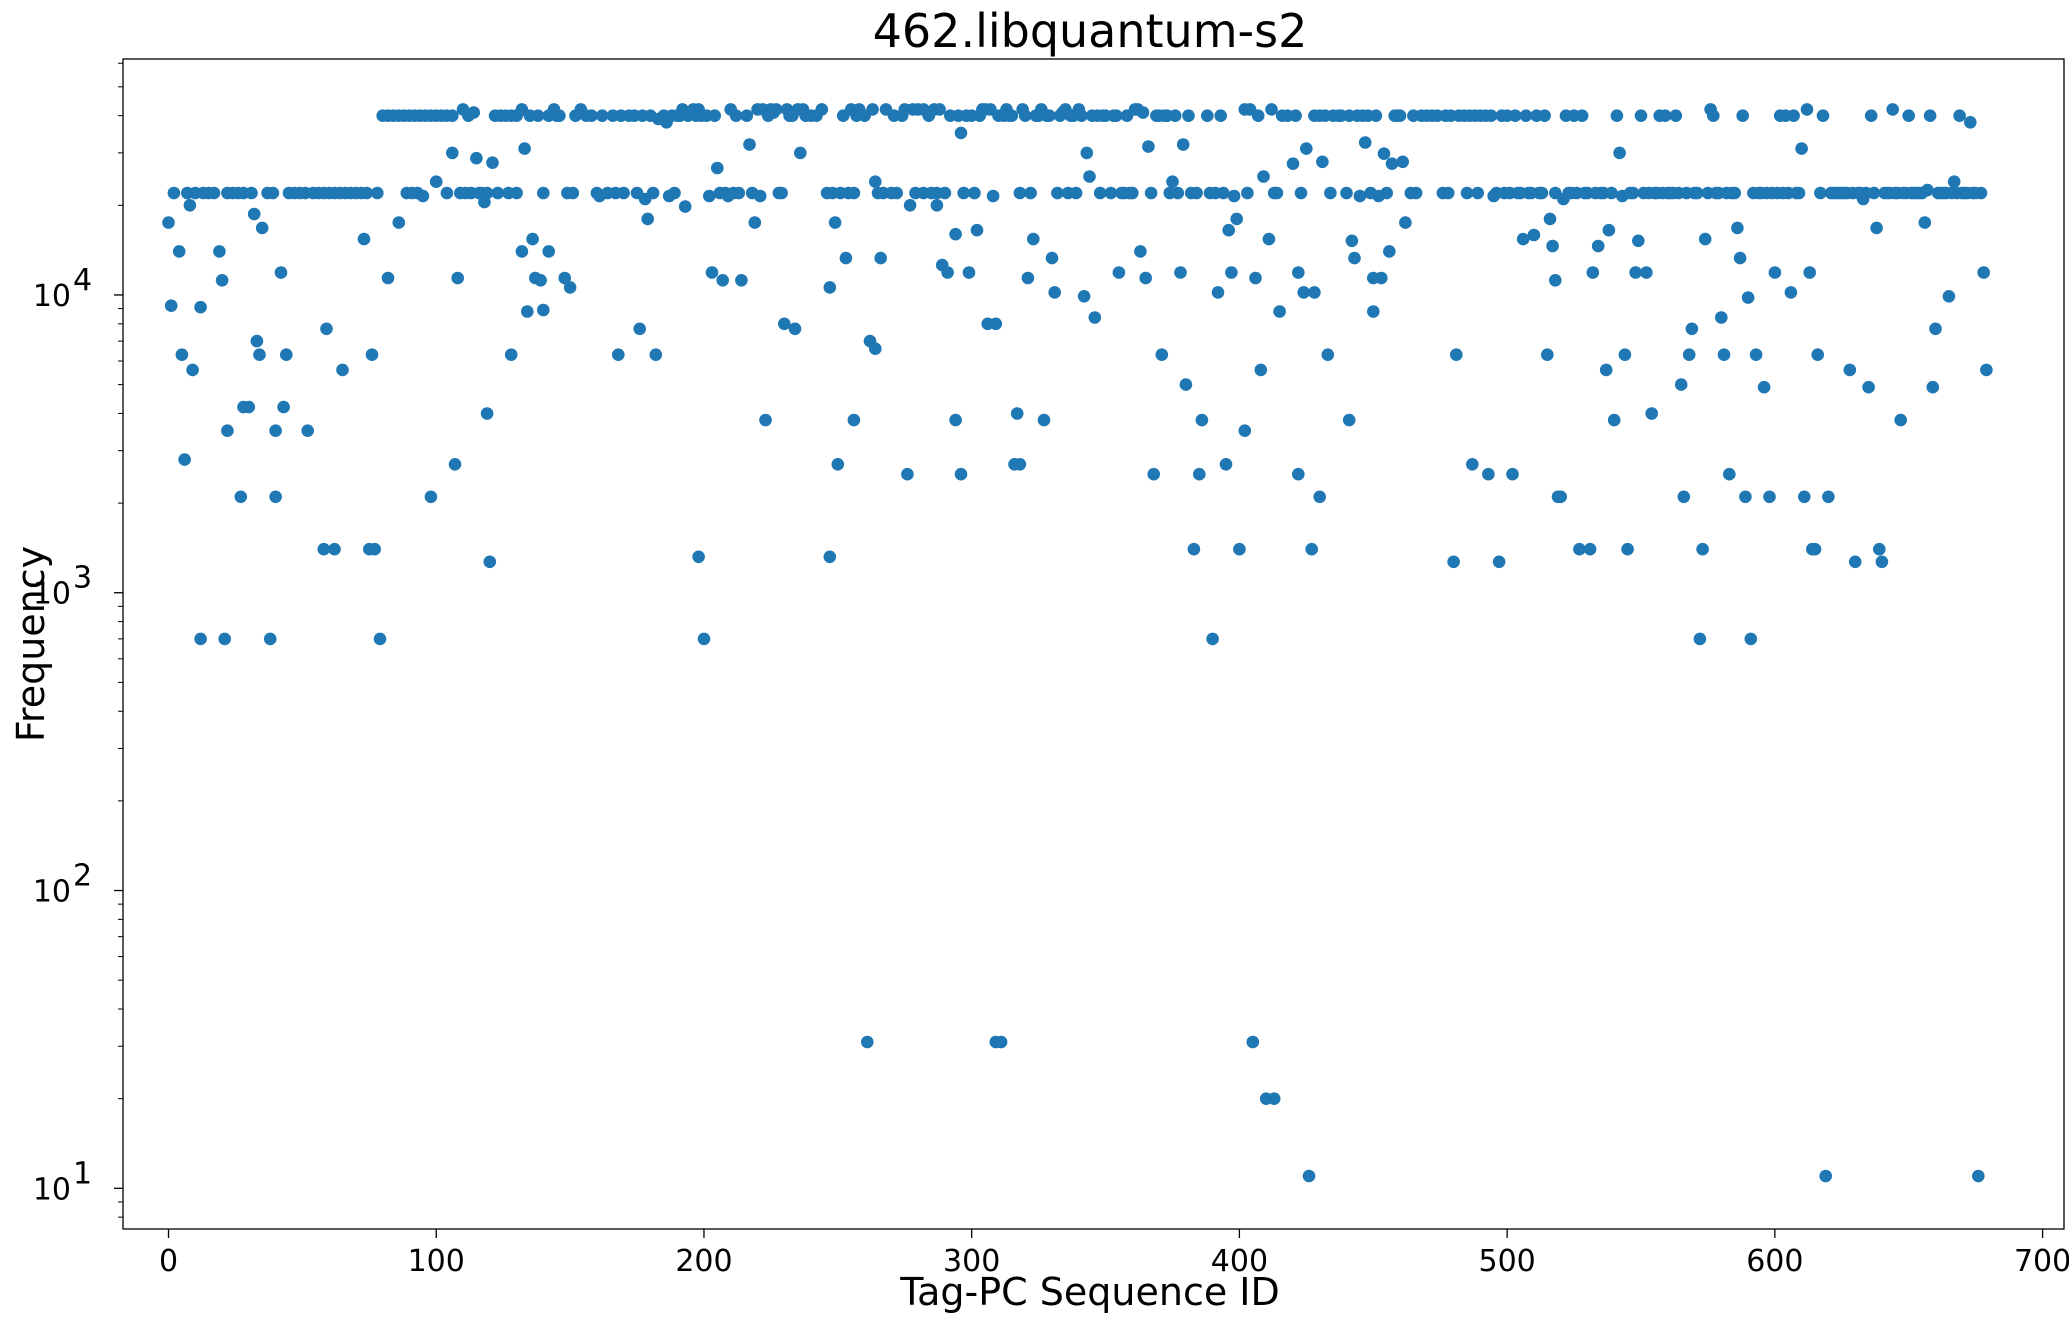 The image size is (2069, 1324). Describe the element at coordinates (82, 578) in the screenshot. I see `y-tick-label-exponent: 3` at that location.